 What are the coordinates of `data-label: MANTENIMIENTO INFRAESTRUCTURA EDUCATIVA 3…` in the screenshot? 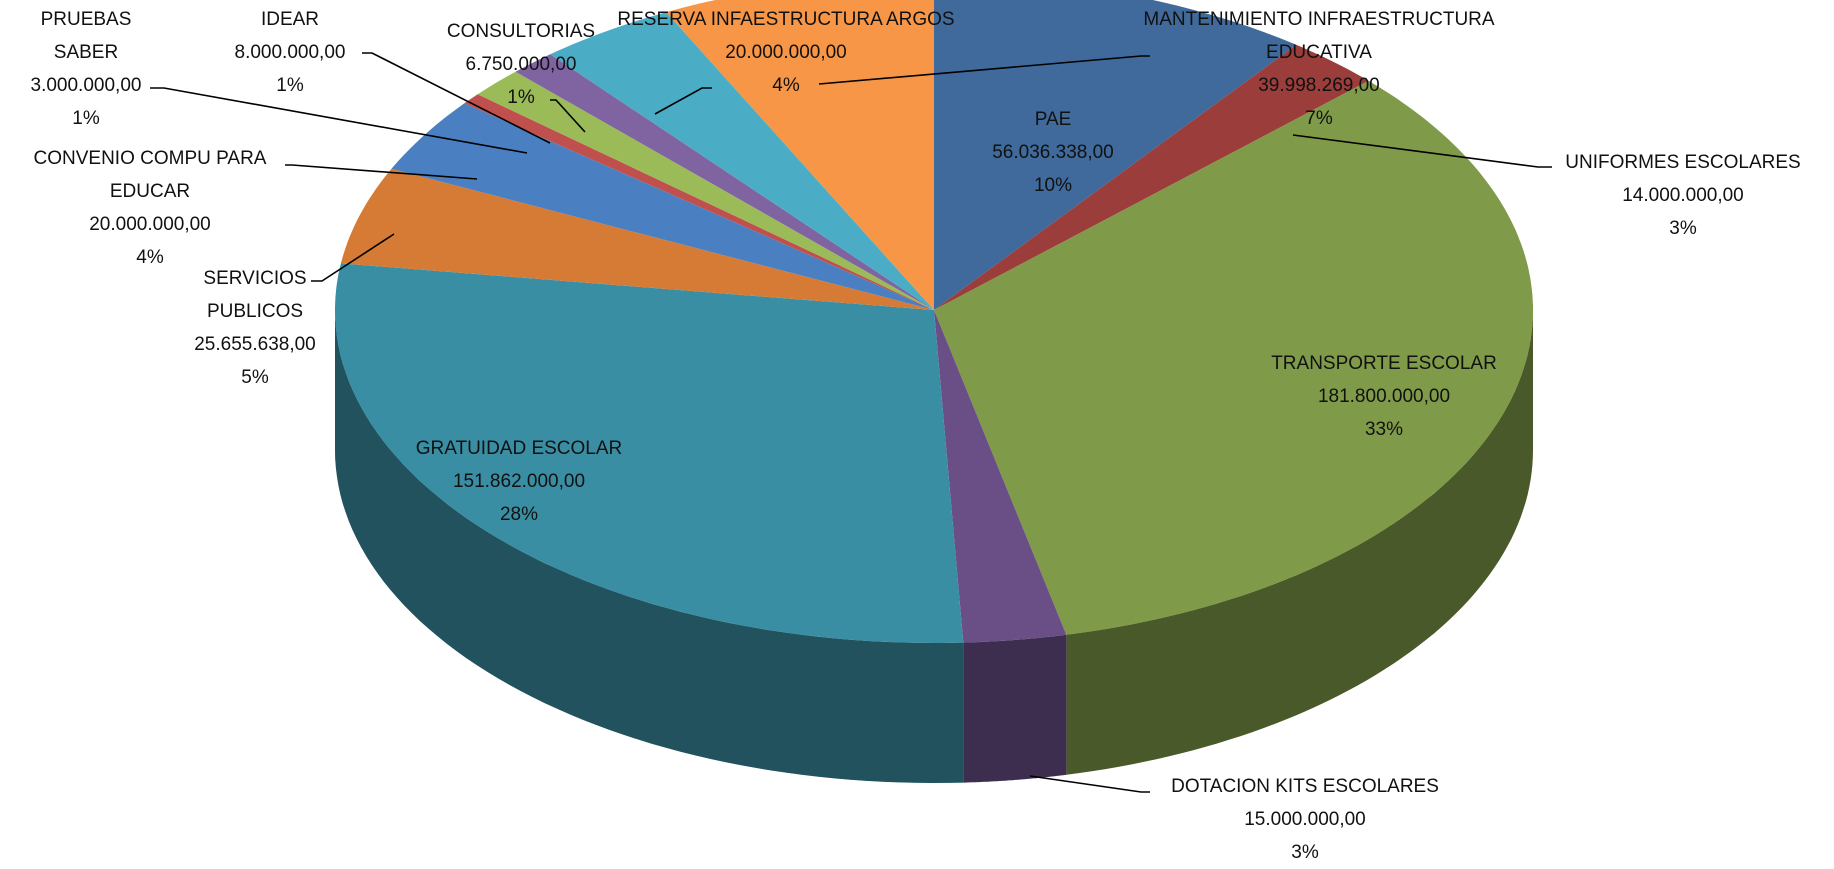 It's located at (1319, 69).